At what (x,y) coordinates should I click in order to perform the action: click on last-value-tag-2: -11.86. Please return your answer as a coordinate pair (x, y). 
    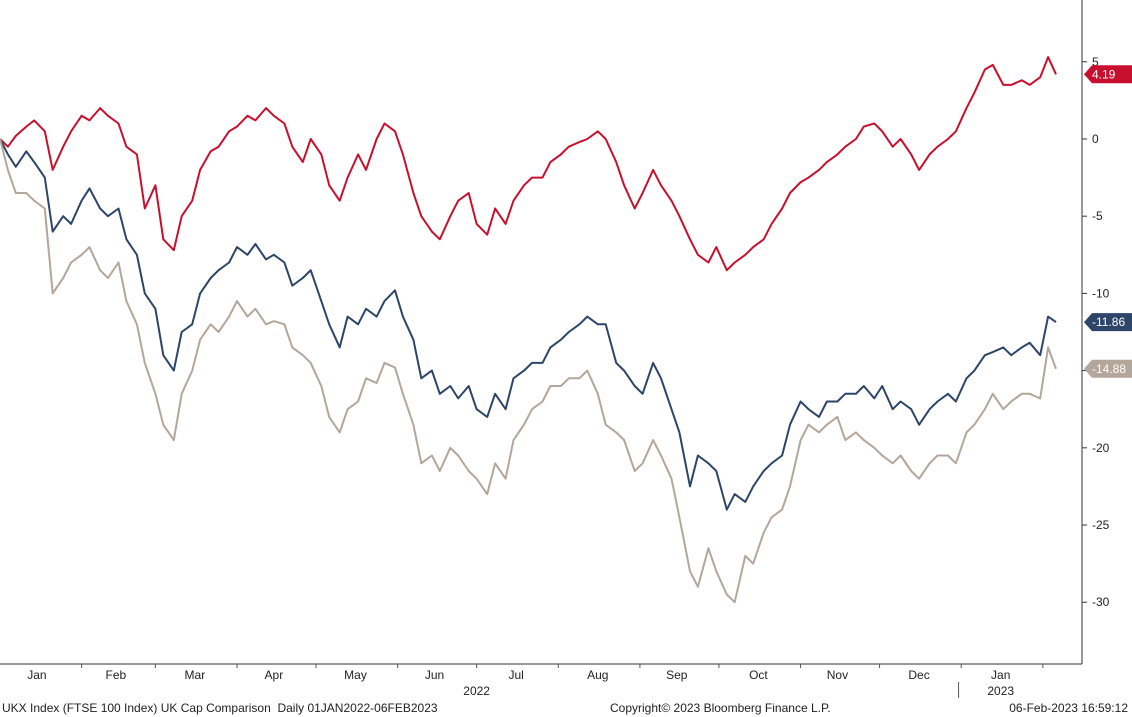
    Looking at the image, I should click on (1108, 322).